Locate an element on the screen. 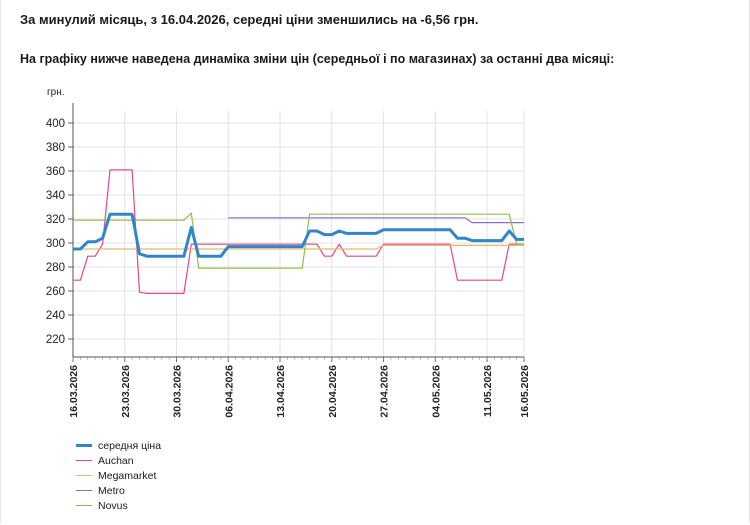 The width and height of the screenshot is (750, 525). x-tick-label: 23.03.2026 is located at coordinates (126, 391).